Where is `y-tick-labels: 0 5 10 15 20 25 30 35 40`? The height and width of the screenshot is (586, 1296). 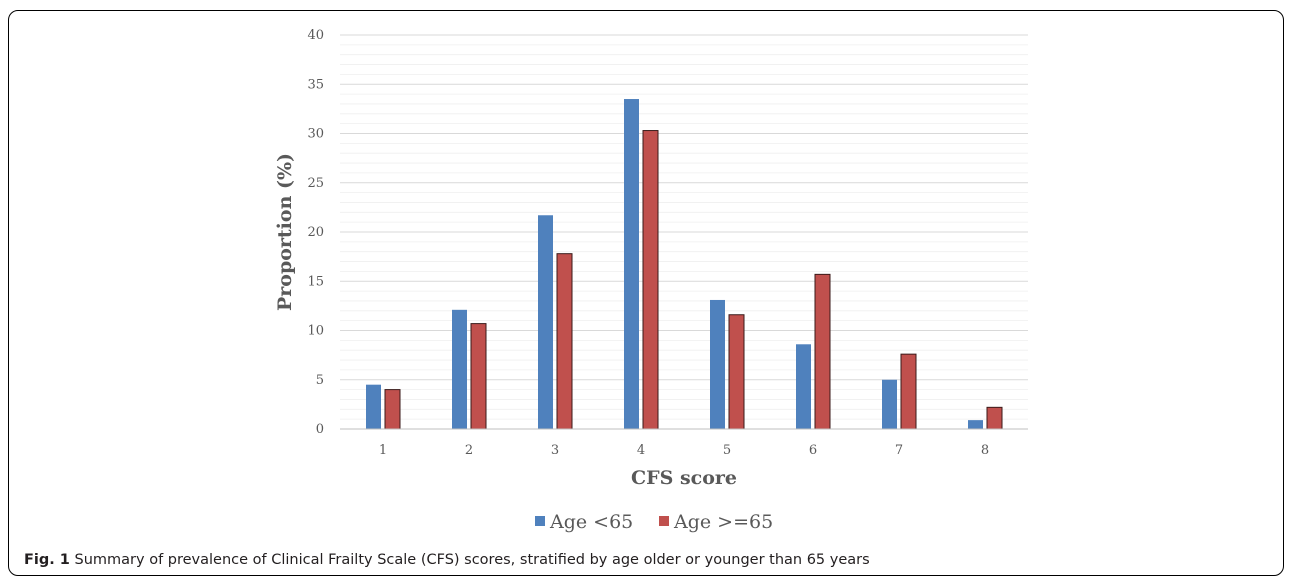 y-tick-labels: 0 5 10 15 20 25 30 35 40 is located at coordinates (315, 232).